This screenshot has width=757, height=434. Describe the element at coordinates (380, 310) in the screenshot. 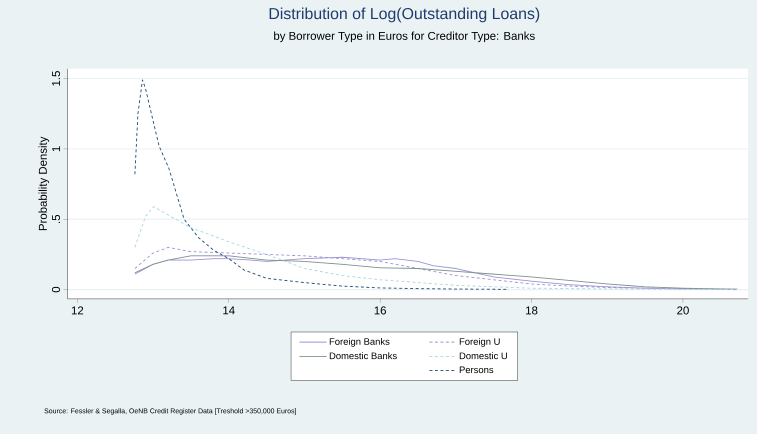

I see `x-tick-label: 16` at that location.